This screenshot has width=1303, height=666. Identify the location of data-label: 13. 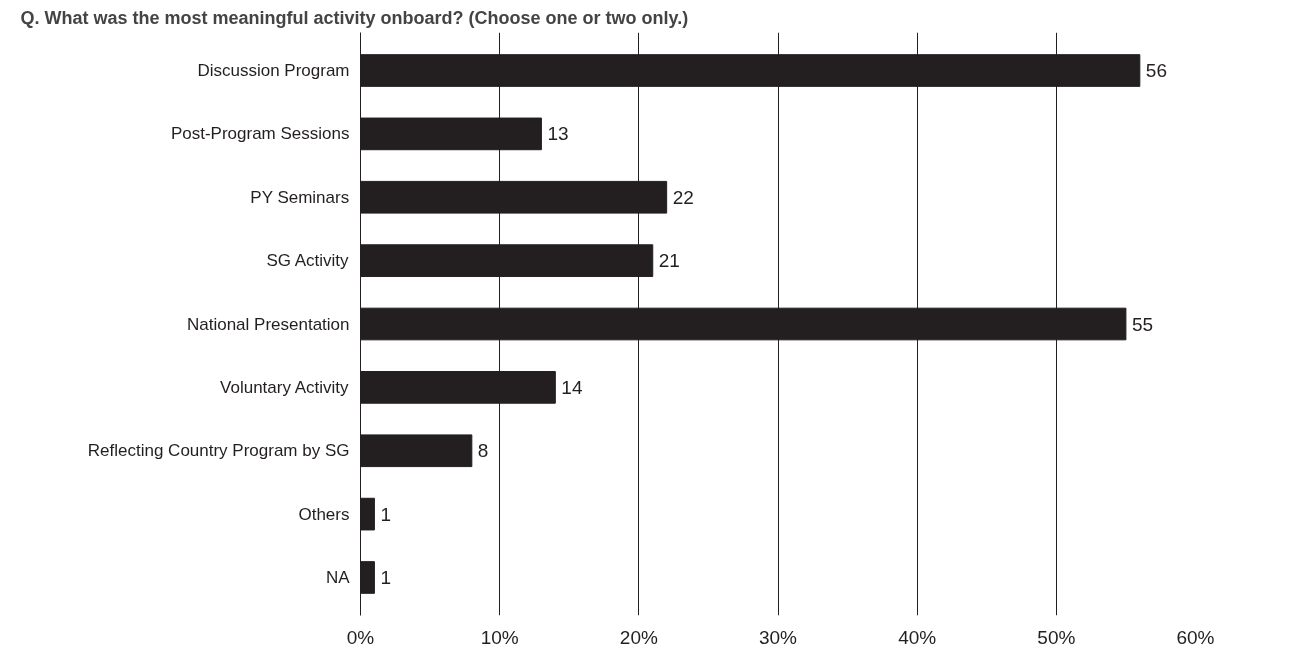
(558, 134).